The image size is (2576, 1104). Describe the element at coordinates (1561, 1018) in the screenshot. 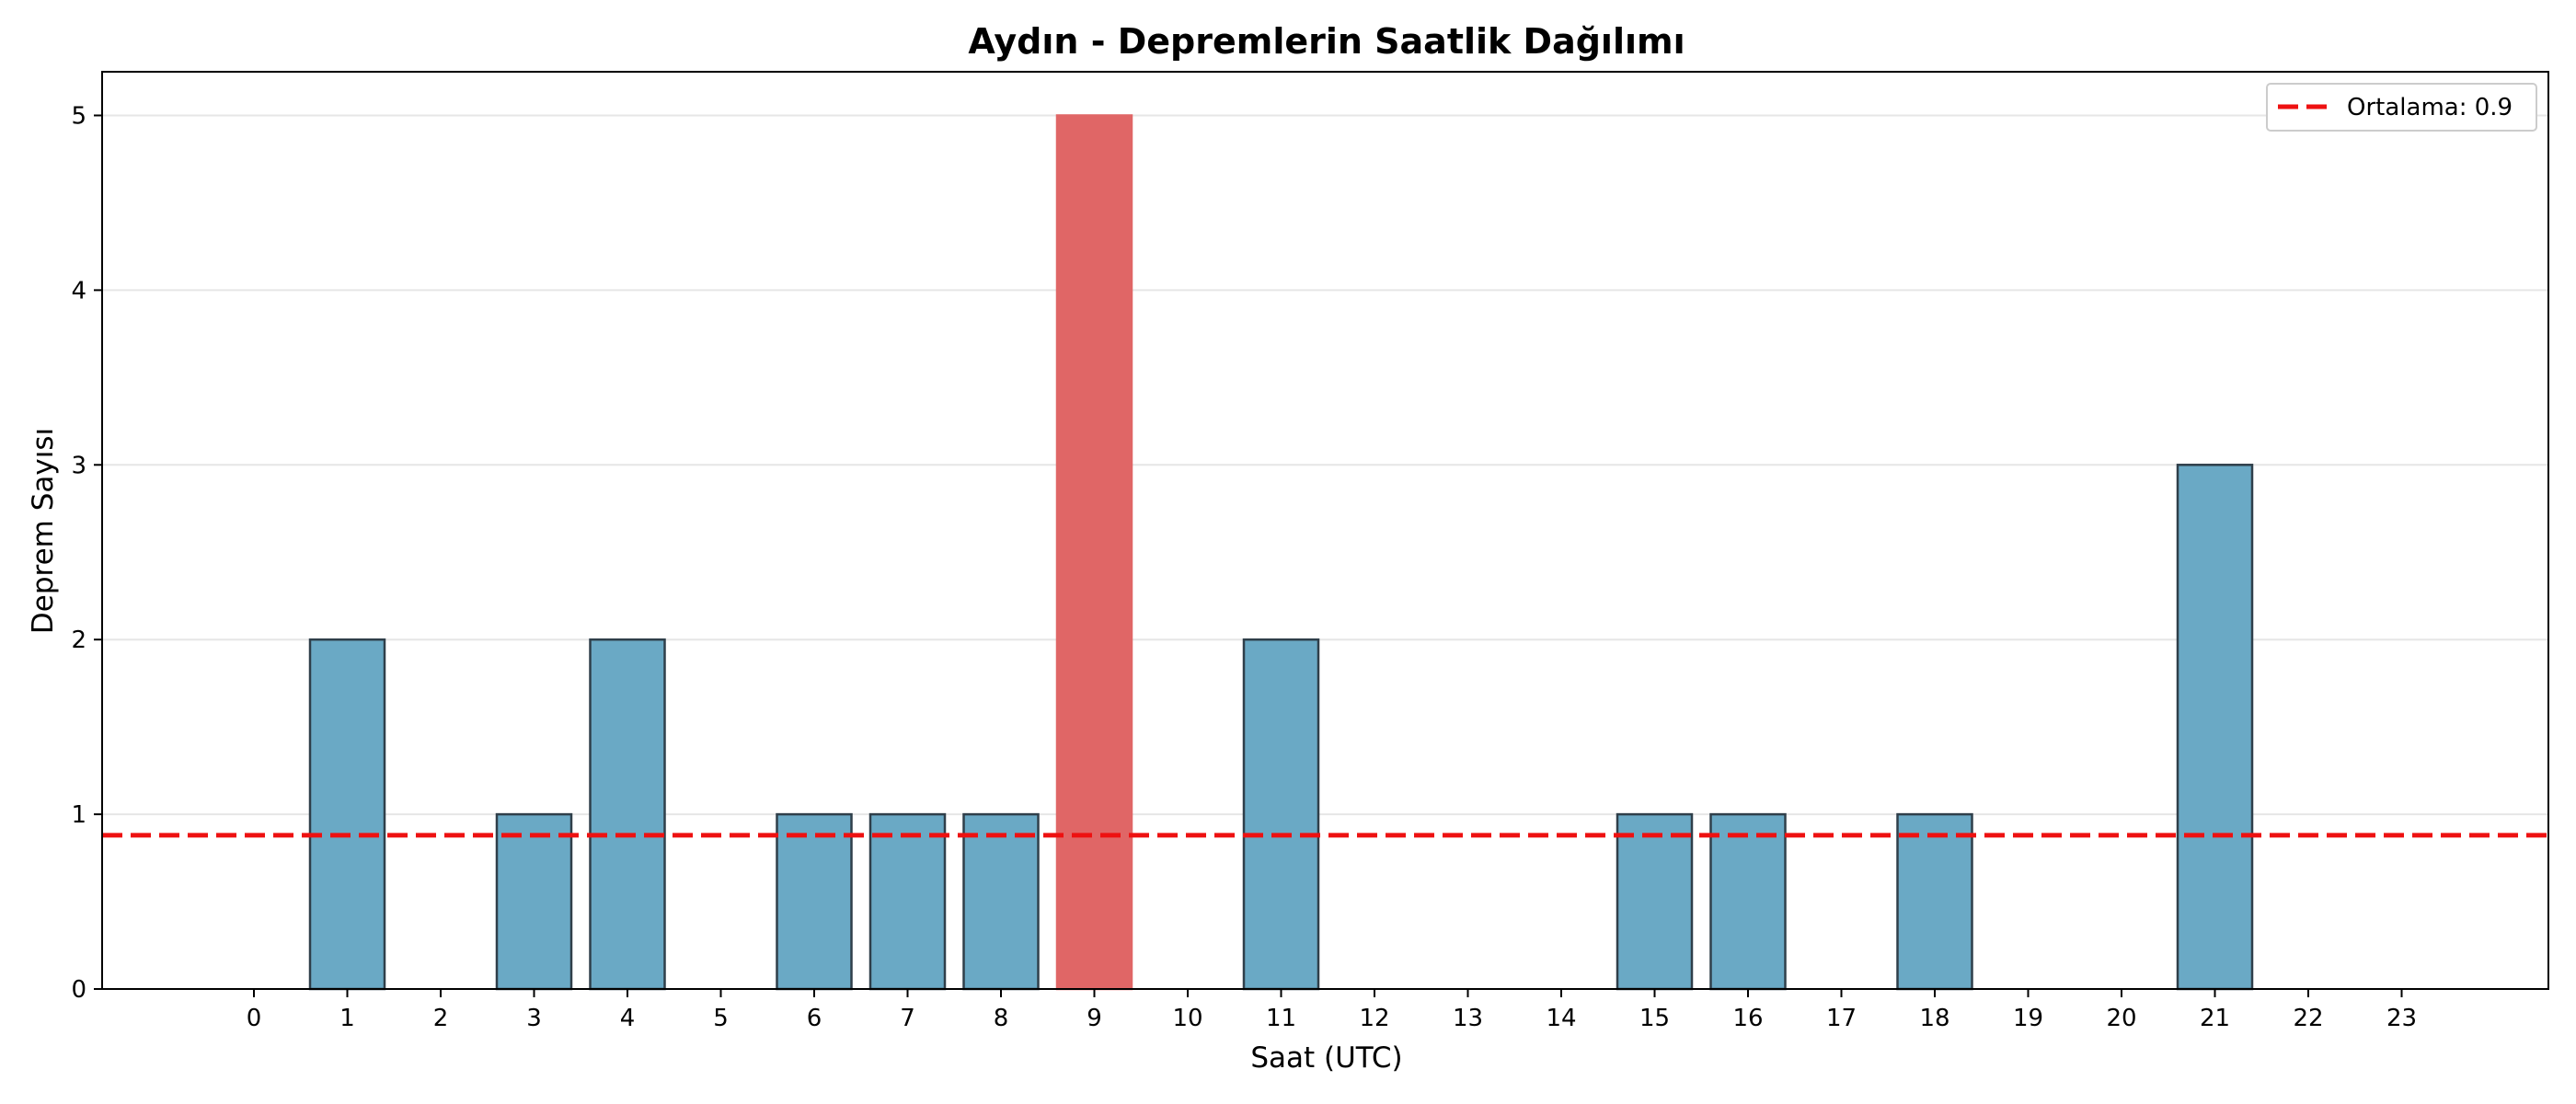

I see `x-tick-label: 14` at that location.